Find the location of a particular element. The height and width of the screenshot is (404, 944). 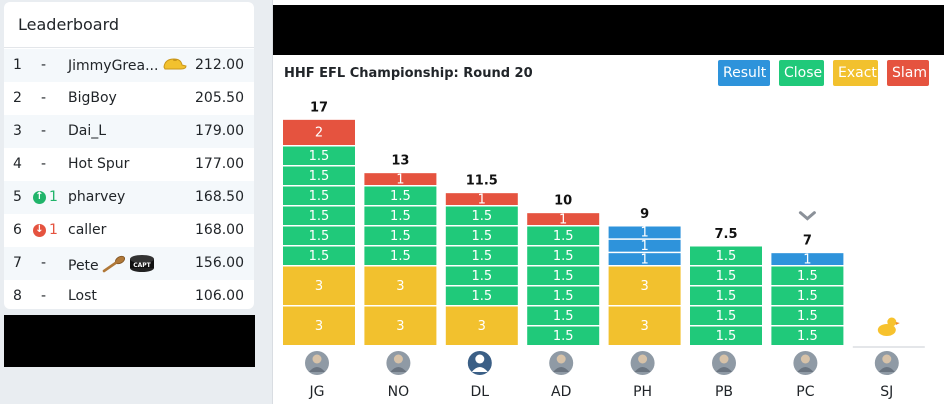

player-name-cell: Dai_L is located at coordinates (87, 131).